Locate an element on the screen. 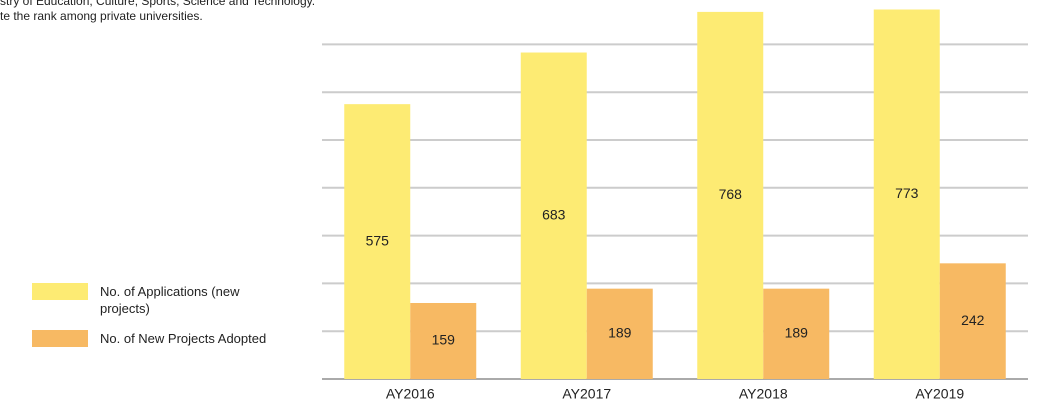 The image size is (1052, 410). value-label: 683 is located at coordinates (554, 214).